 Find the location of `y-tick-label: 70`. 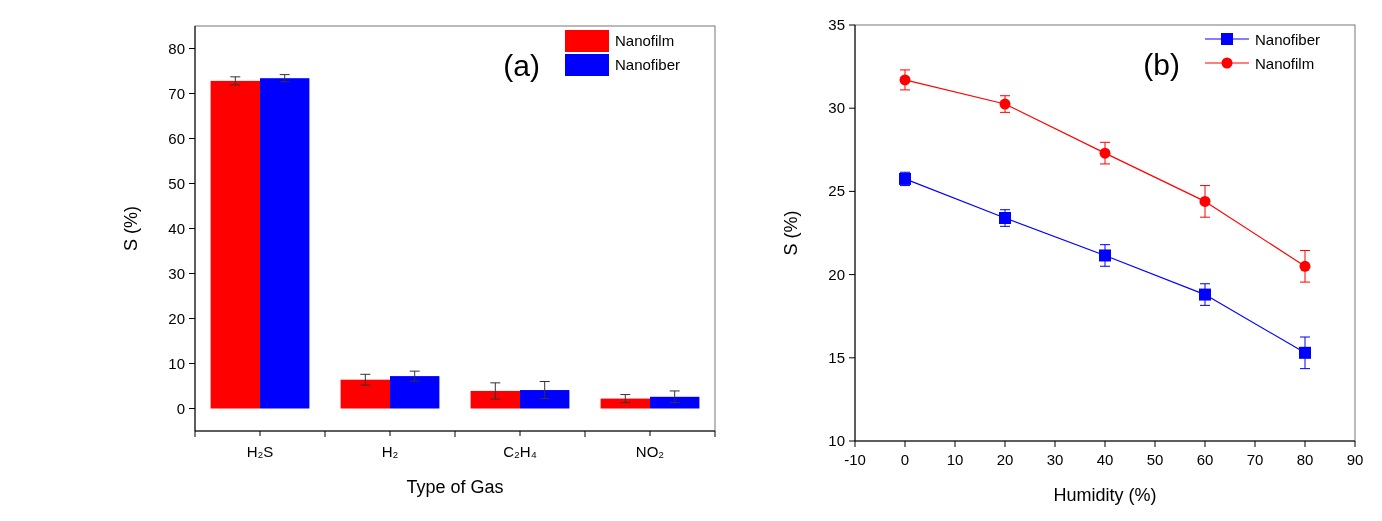

y-tick-label: 70 is located at coordinates (176, 93).